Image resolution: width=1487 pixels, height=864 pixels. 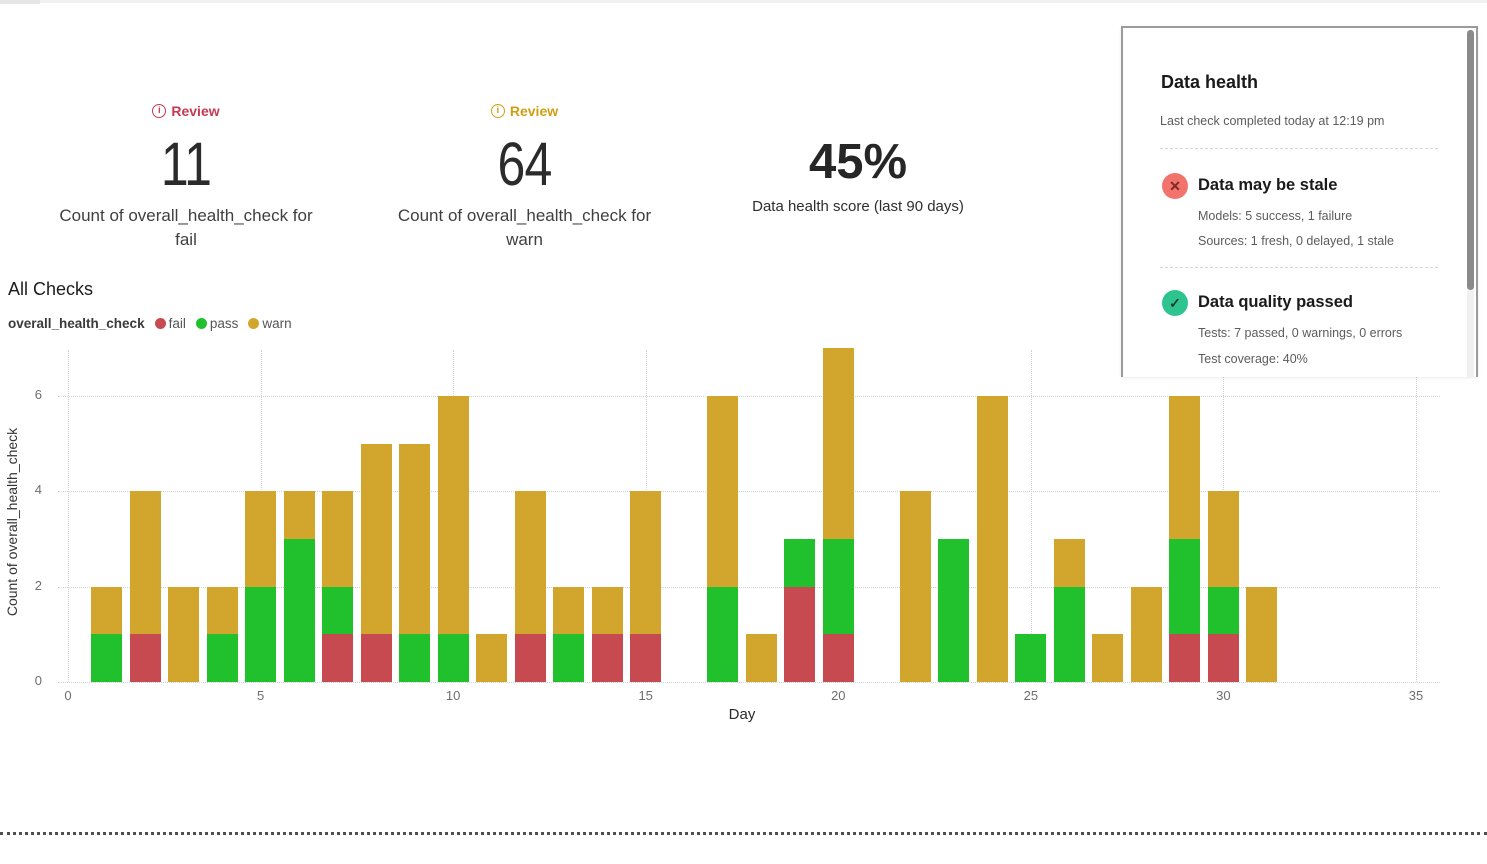 What do you see at coordinates (68, 695) in the screenshot?
I see `x-axis-tick: 0` at bounding box center [68, 695].